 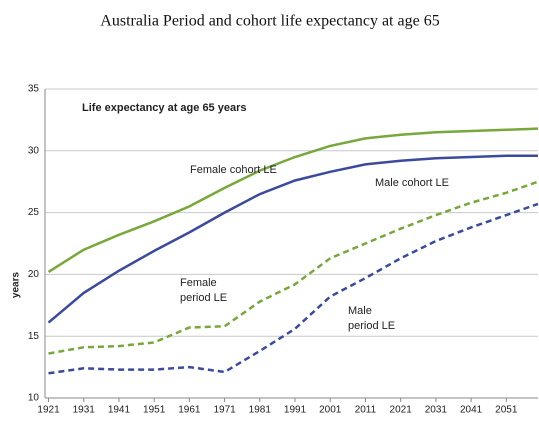 I want to click on x-tick-label: 1991, so click(x=295, y=410).